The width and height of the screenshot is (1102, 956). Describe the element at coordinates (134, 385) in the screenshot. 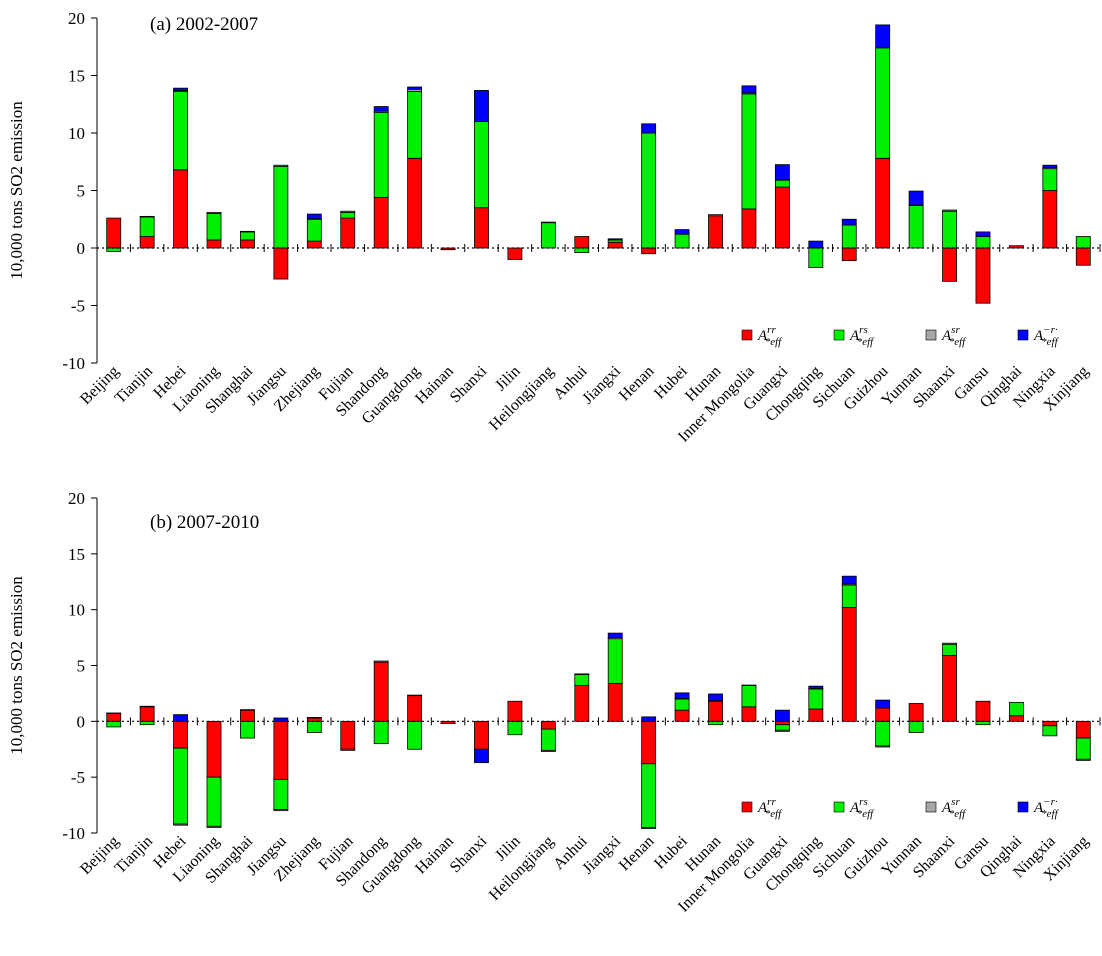

I see `x-tick-label: Tianjin` at that location.